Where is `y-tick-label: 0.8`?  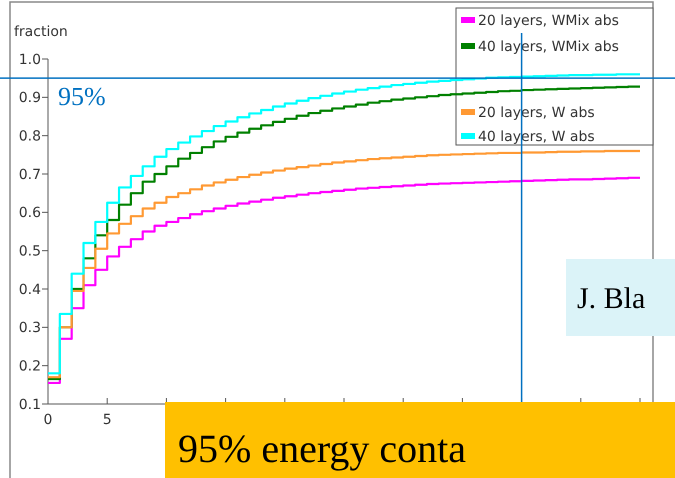 y-tick-label: 0.8 is located at coordinates (29, 136).